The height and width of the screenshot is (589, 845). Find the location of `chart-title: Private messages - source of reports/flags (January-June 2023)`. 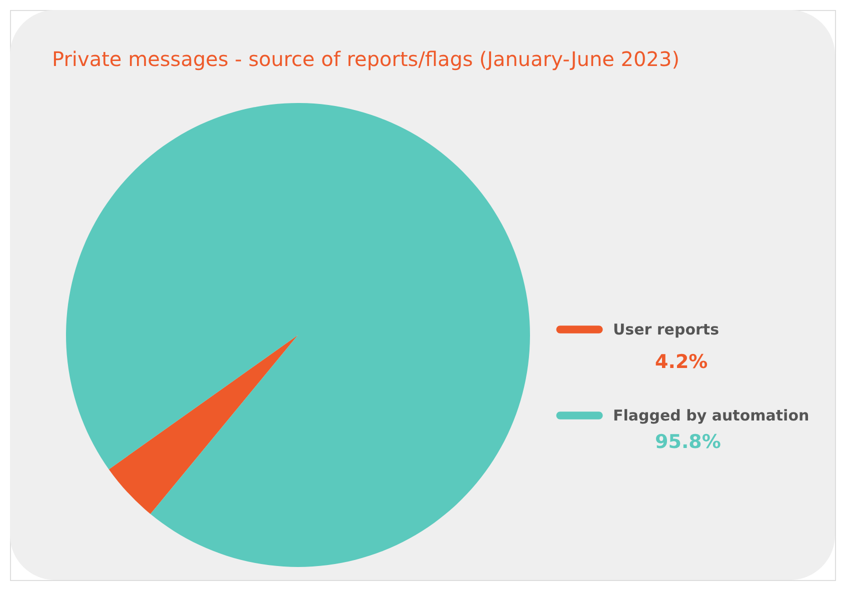

chart-title: Private messages - source of reports/flags (January-June 2023) is located at coordinates (366, 59).